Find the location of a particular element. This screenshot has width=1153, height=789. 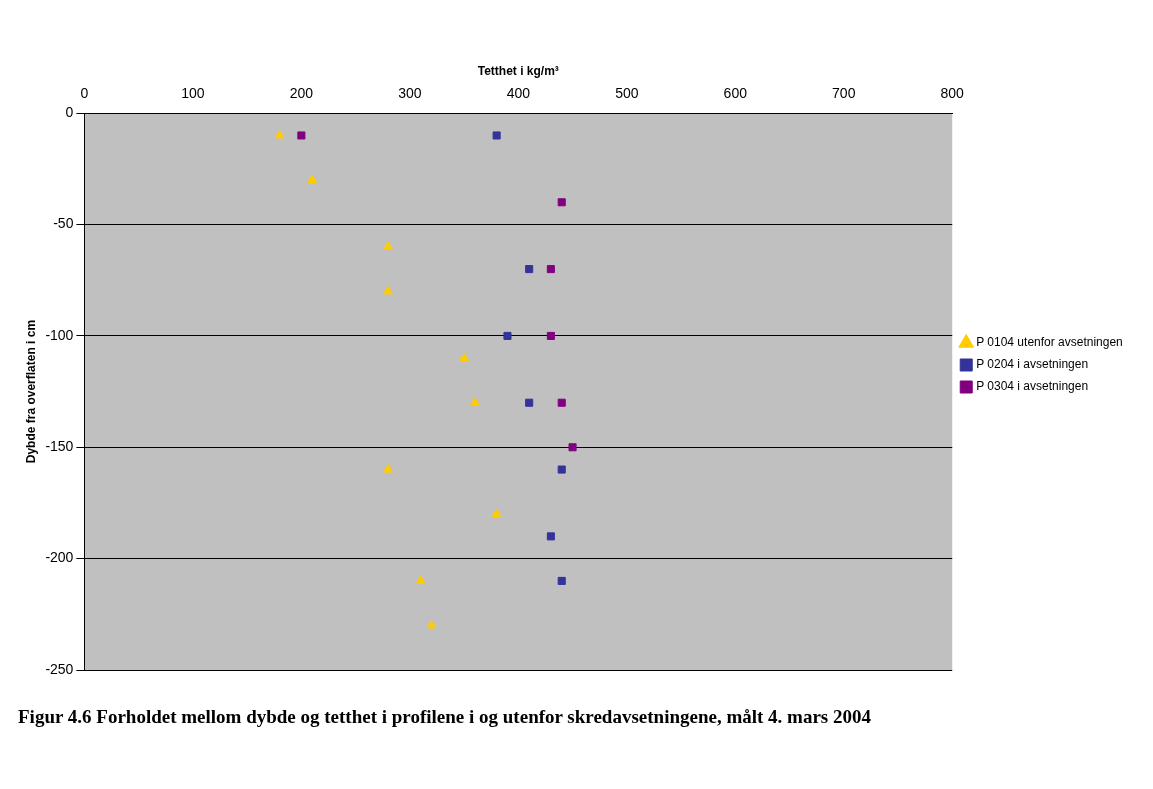

x-tick-label: 800 is located at coordinates (952, 92).